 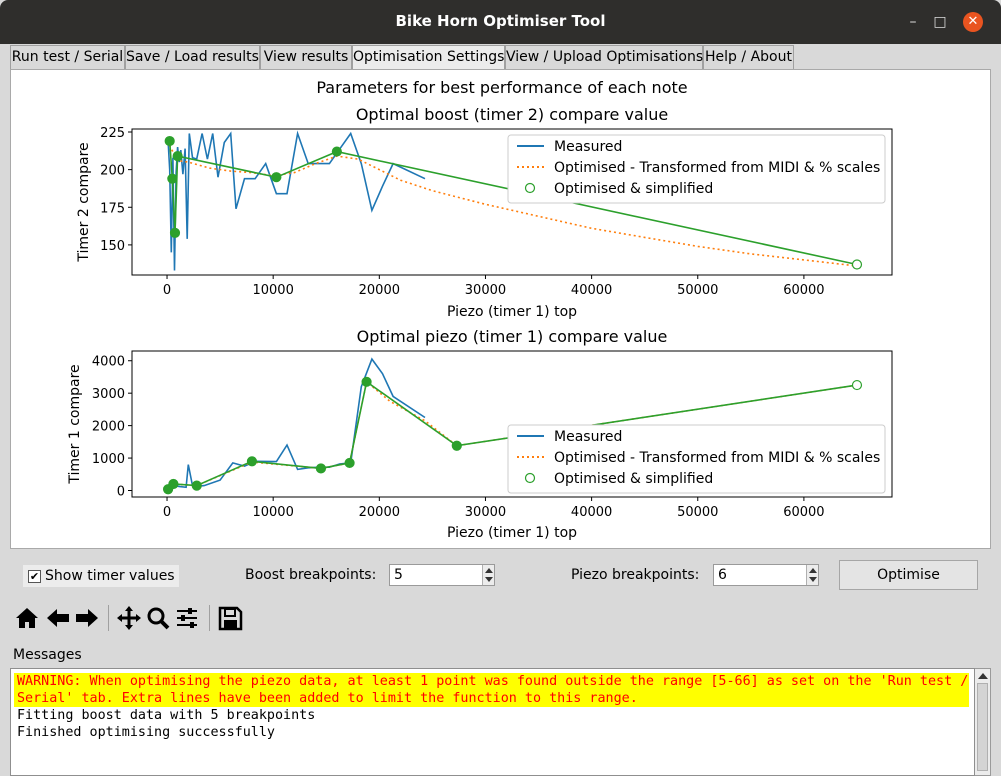 What do you see at coordinates (512, 312) in the screenshot?
I see `boost-plot-xlabel: Piezo (timer 1) top` at bounding box center [512, 312].